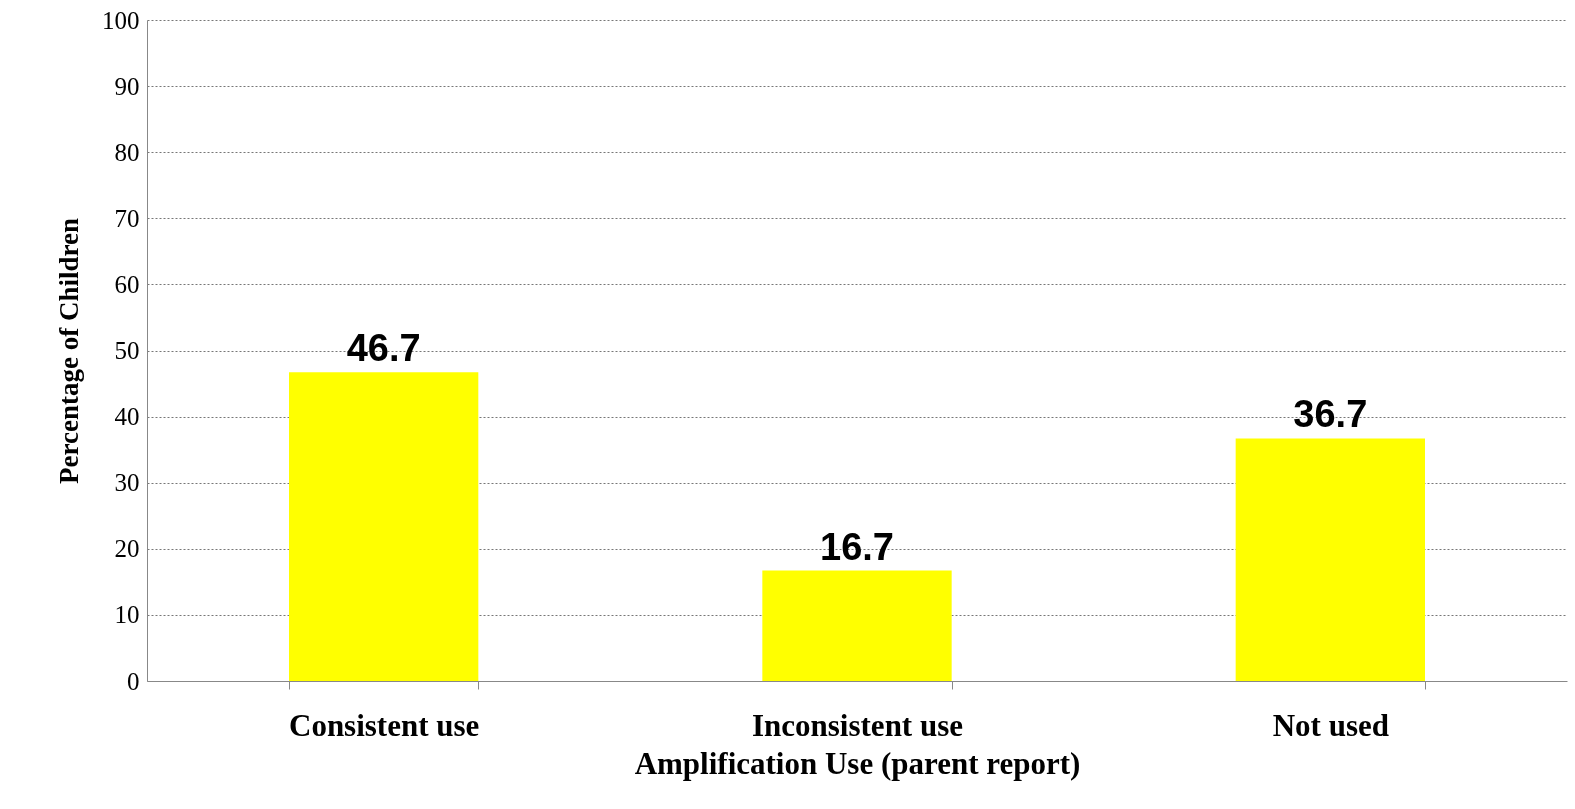 The image size is (1575, 809). Describe the element at coordinates (127, 417) in the screenshot. I see `y-tick-label: 40` at that location.